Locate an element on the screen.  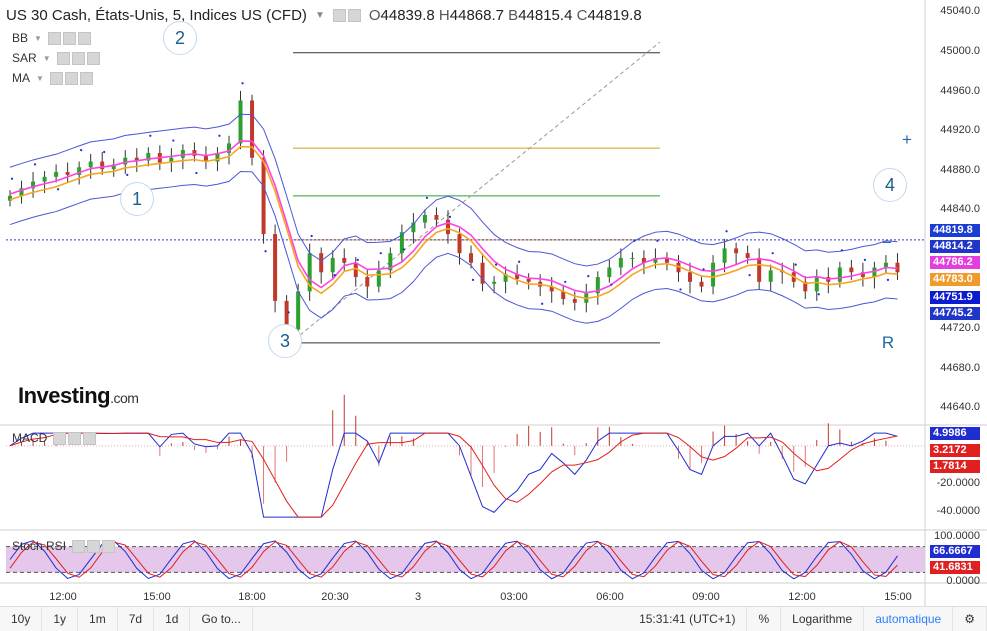
high-value: 44868.7 is located at coordinates (476, 15).